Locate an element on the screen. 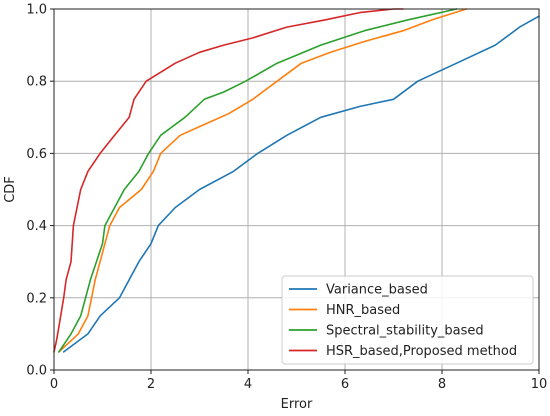  x-tick-label: 10 is located at coordinates (539, 384).